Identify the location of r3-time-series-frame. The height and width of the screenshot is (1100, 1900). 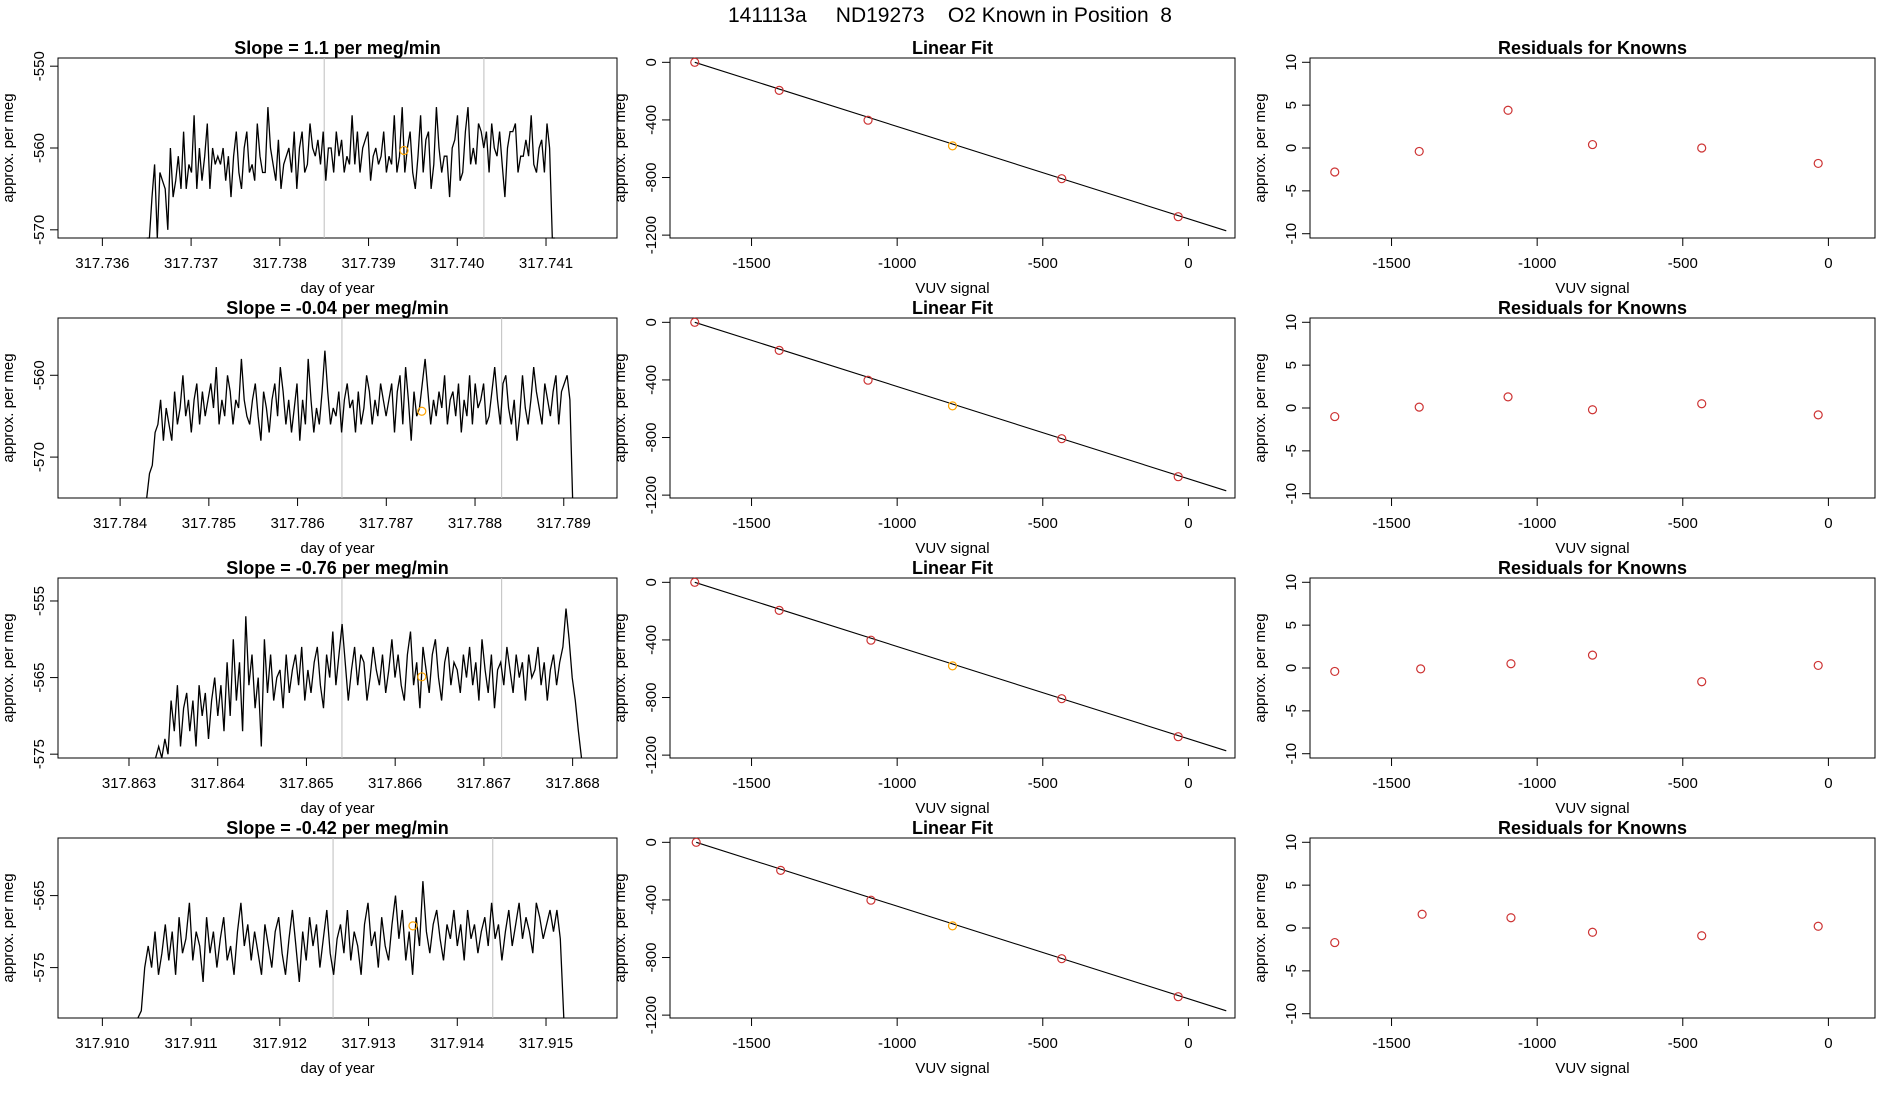
(337, 928).